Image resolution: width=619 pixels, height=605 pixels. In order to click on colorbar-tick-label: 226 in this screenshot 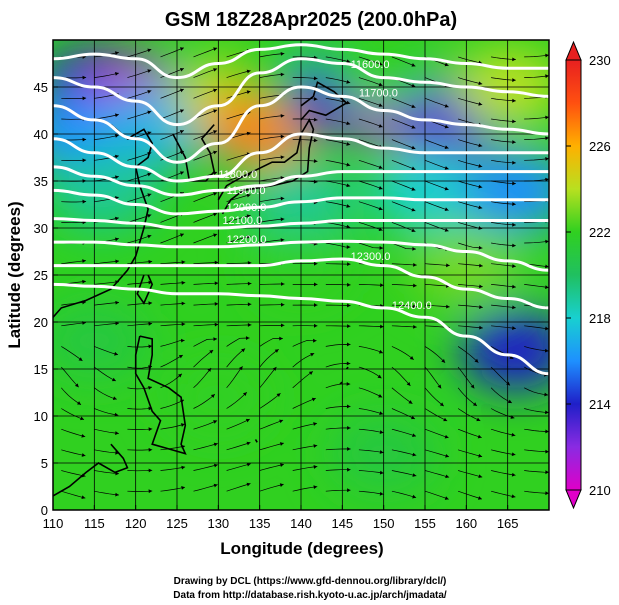, I will do `click(600, 146)`.